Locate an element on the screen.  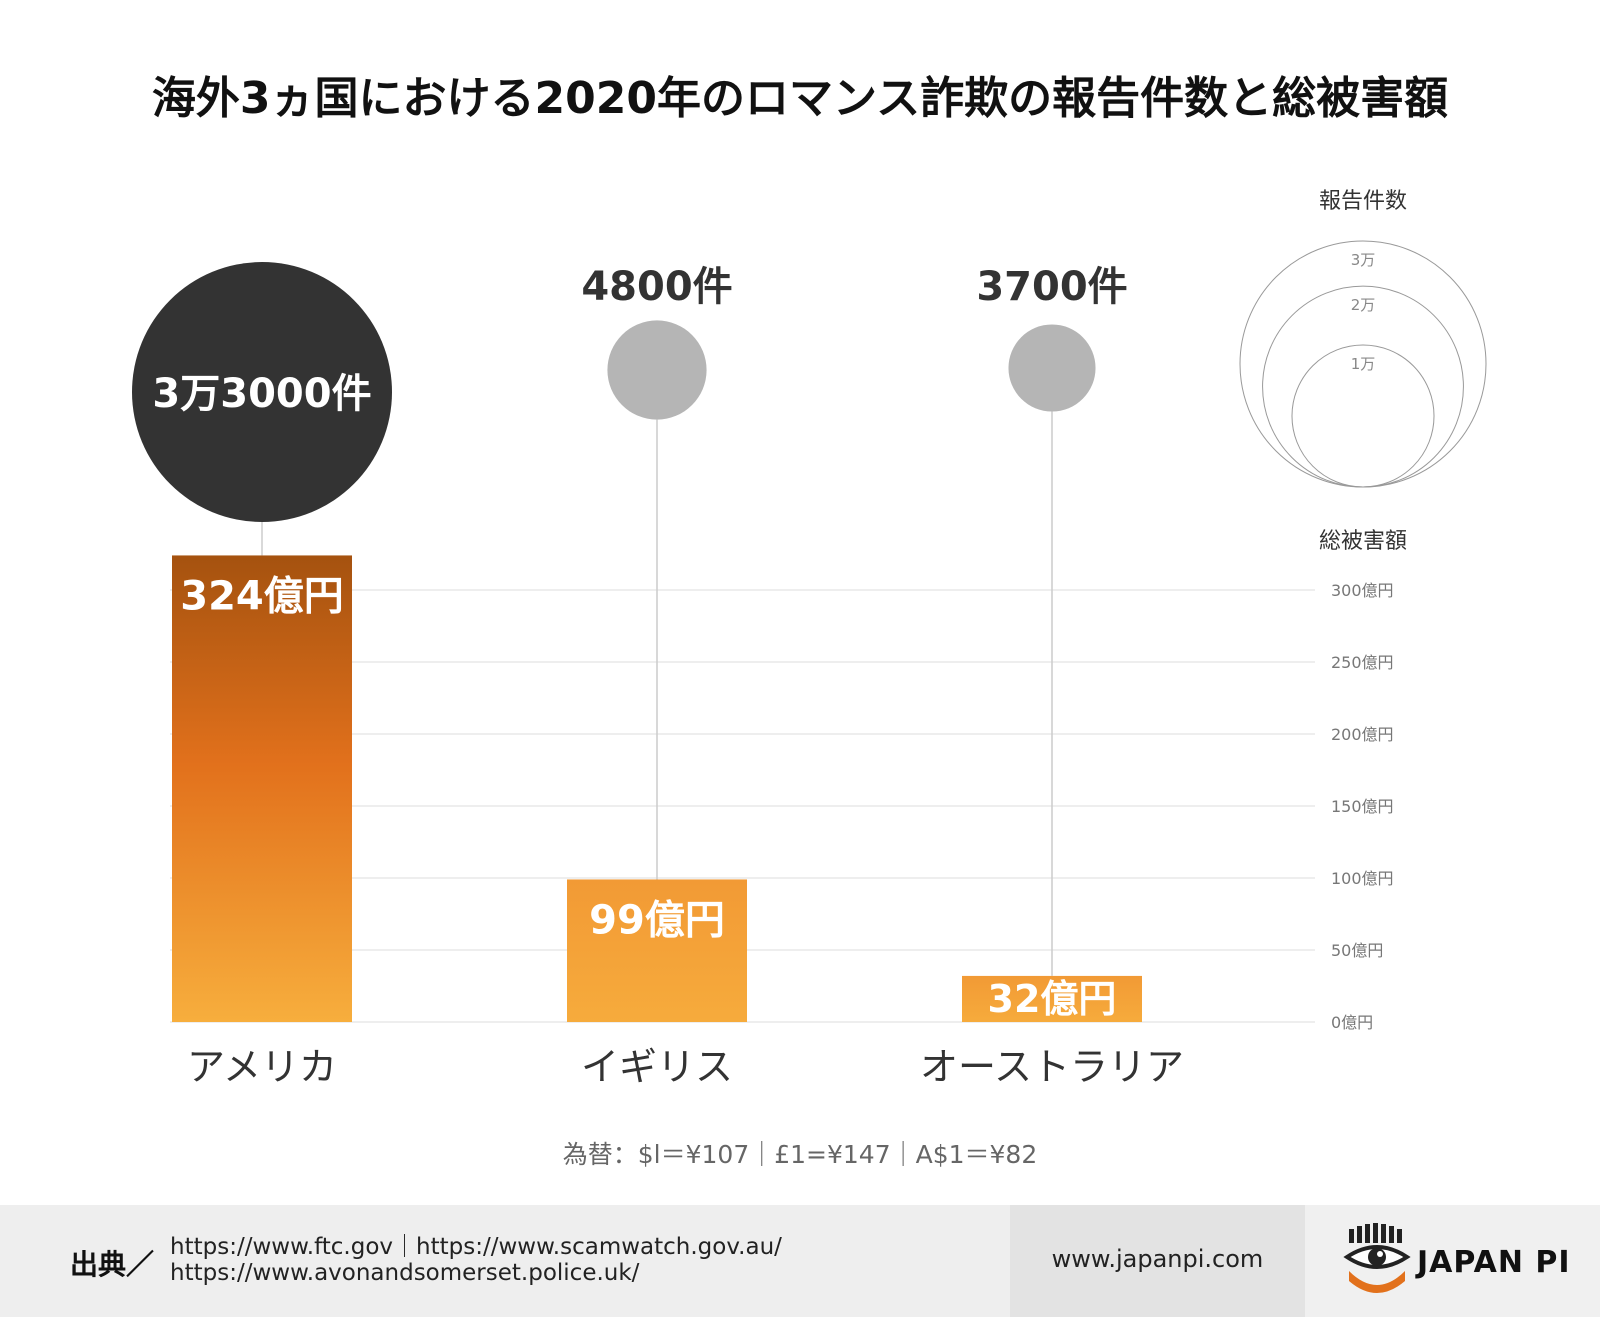
eye-logo-icon is located at coordinates (1377, 1258).